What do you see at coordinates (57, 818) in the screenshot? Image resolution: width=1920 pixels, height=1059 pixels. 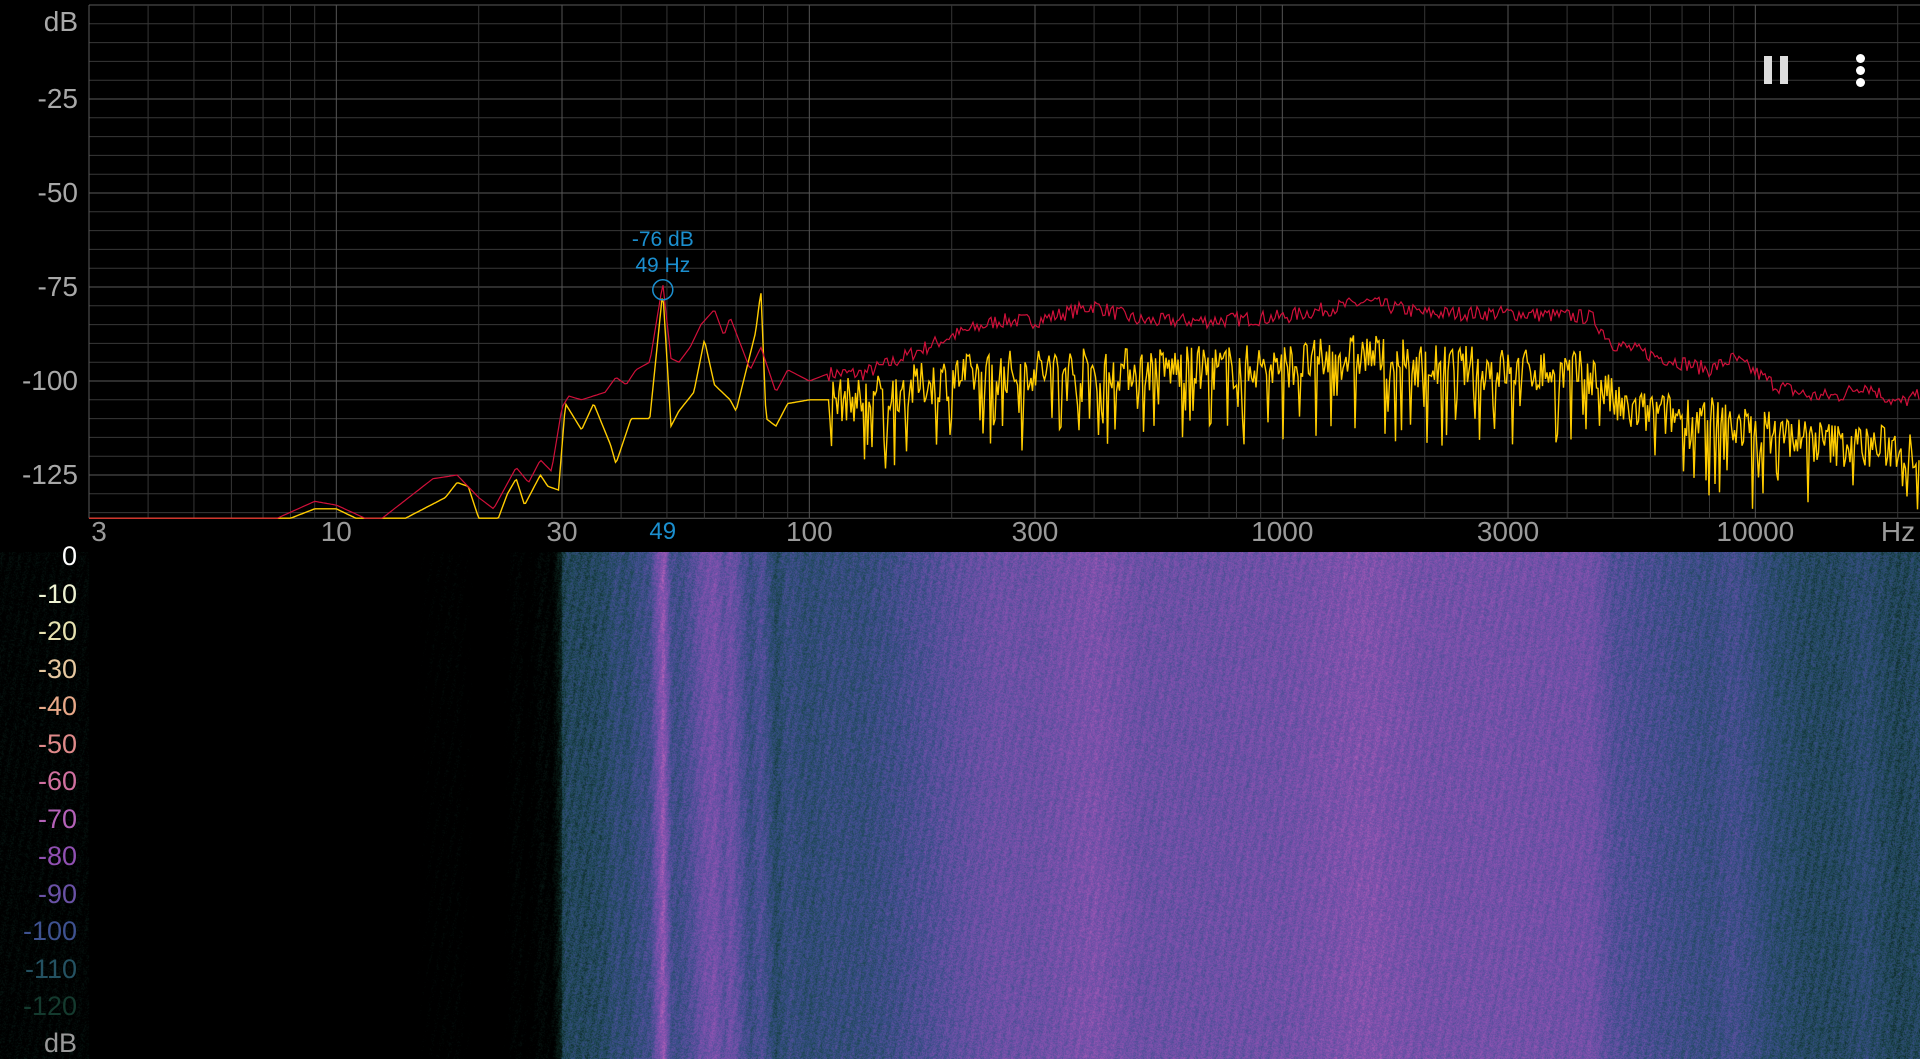 I see `color-scale-label: -70` at bounding box center [57, 818].